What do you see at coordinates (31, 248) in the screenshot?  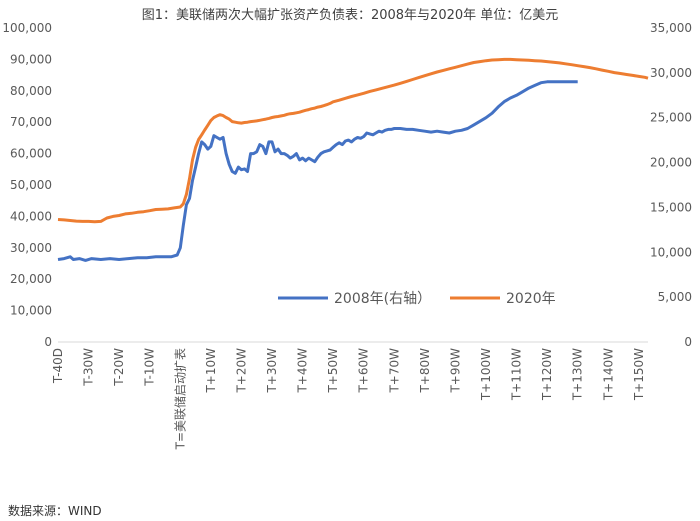 I see `y-left-tick-label: 30,000` at bounding box center [31, 248].